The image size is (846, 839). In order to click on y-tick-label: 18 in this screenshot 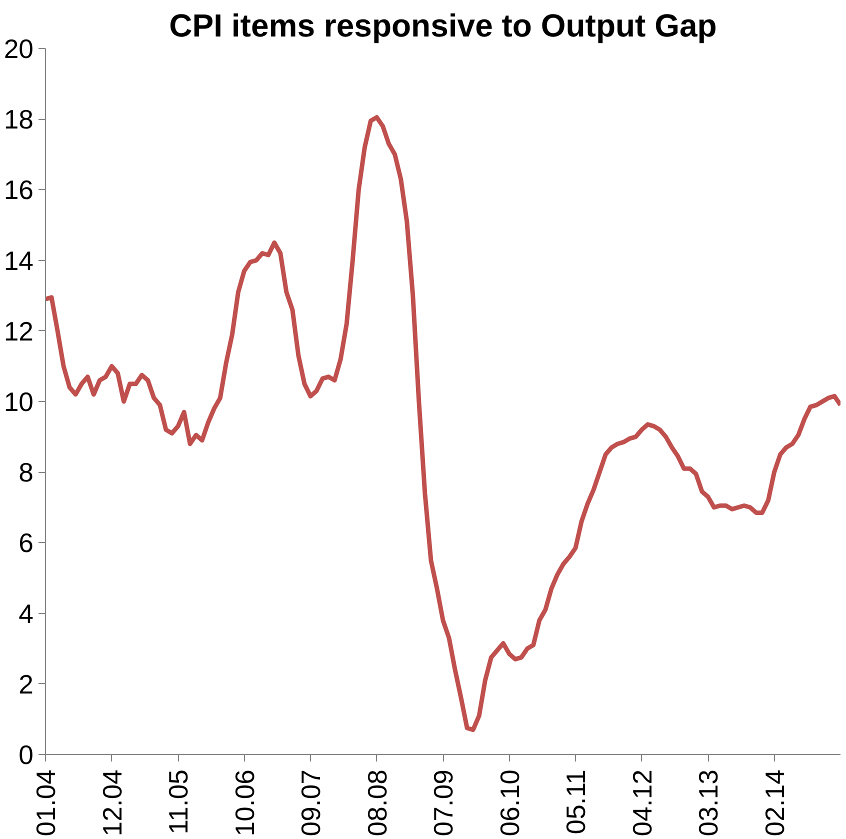, I will do `click(19, 119)`.